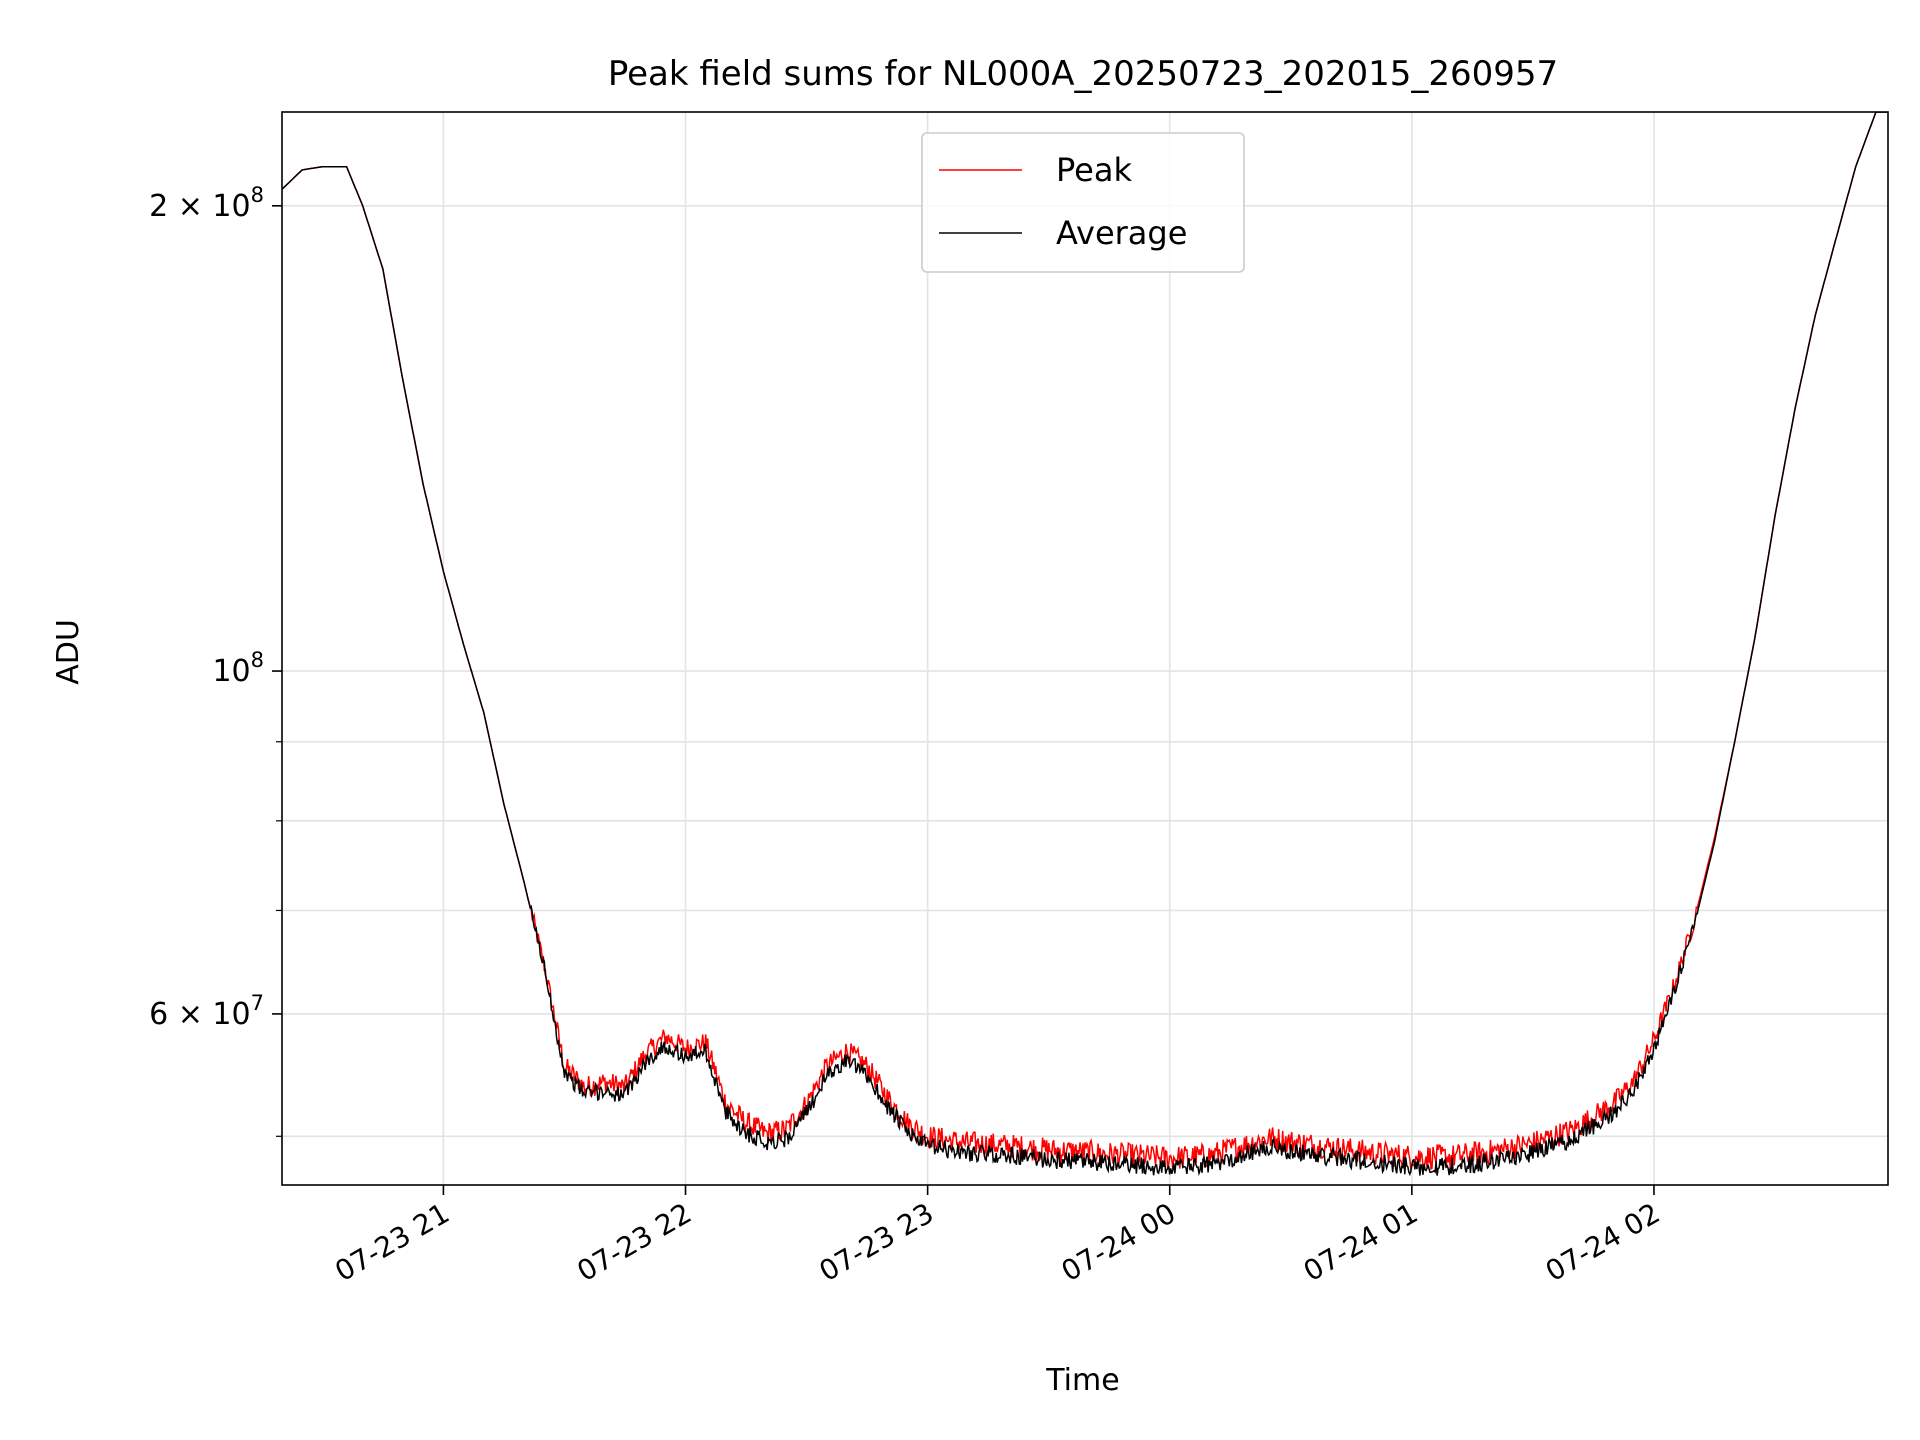 Image resolution: width=1920 pixels, height=1440 pixels. Describe the element at coordinates (1121, 233) in the screenshot. I see `legend-label-average: Average` at that location.